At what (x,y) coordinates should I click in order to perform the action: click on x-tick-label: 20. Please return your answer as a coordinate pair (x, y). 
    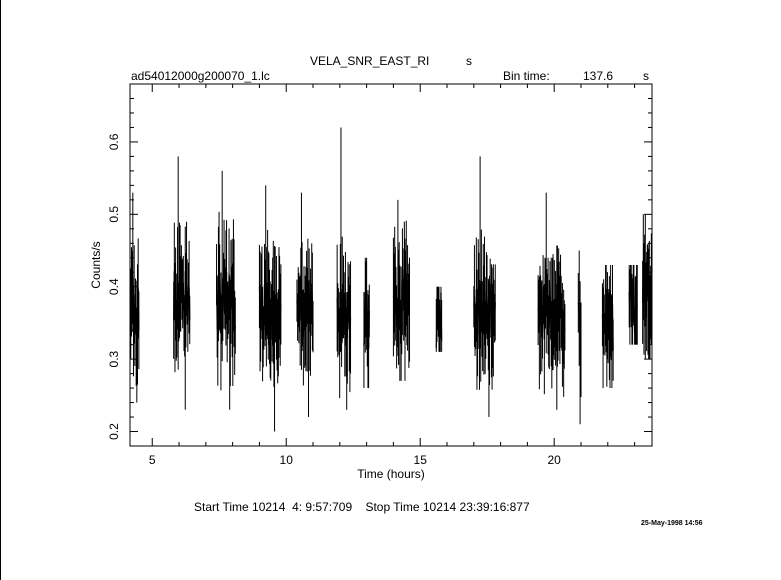
    Looking at the image, I should click on (555, 460).